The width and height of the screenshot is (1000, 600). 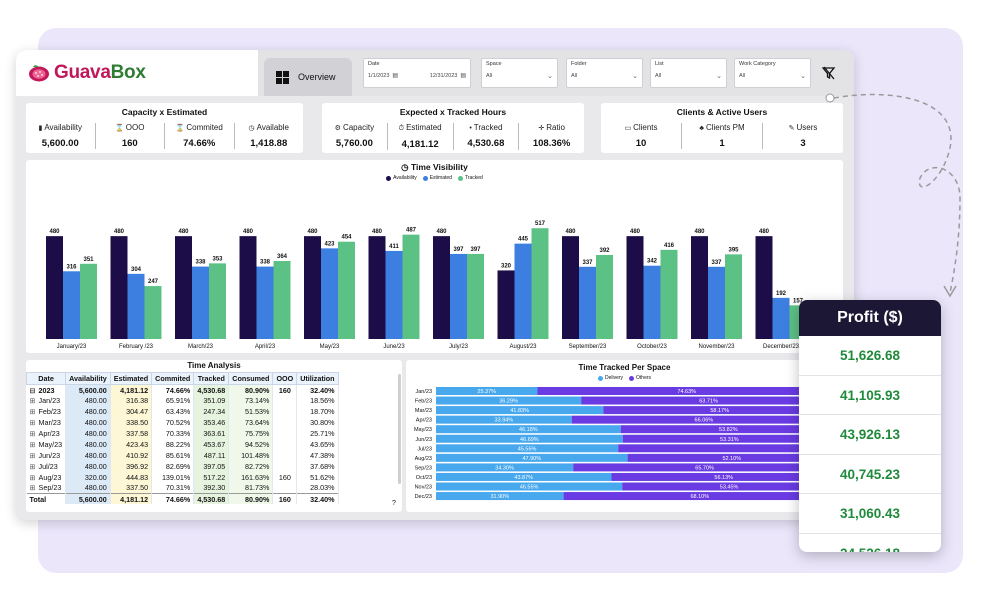 I want to click on column-header: OOO, so click(x=285, y=378).